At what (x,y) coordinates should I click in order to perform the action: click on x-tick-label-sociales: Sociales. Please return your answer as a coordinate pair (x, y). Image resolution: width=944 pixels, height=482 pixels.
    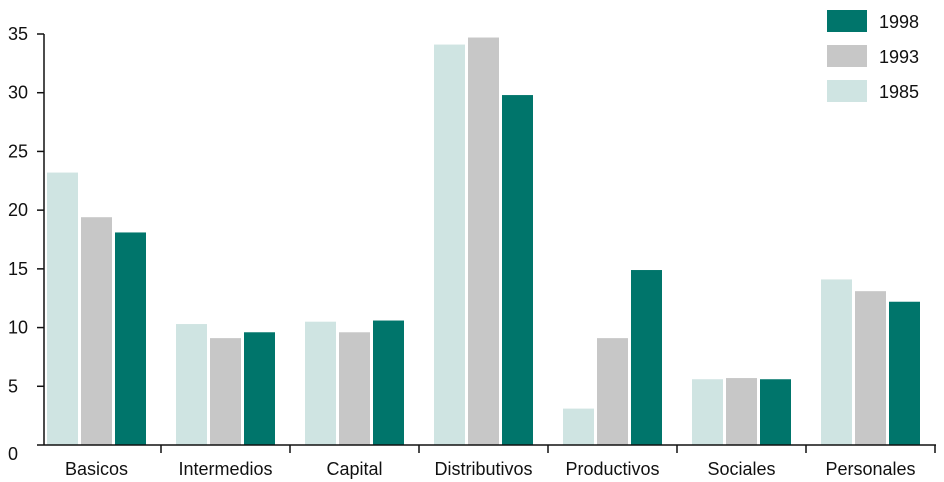
    Looking at the image, I should click on (741, 469).